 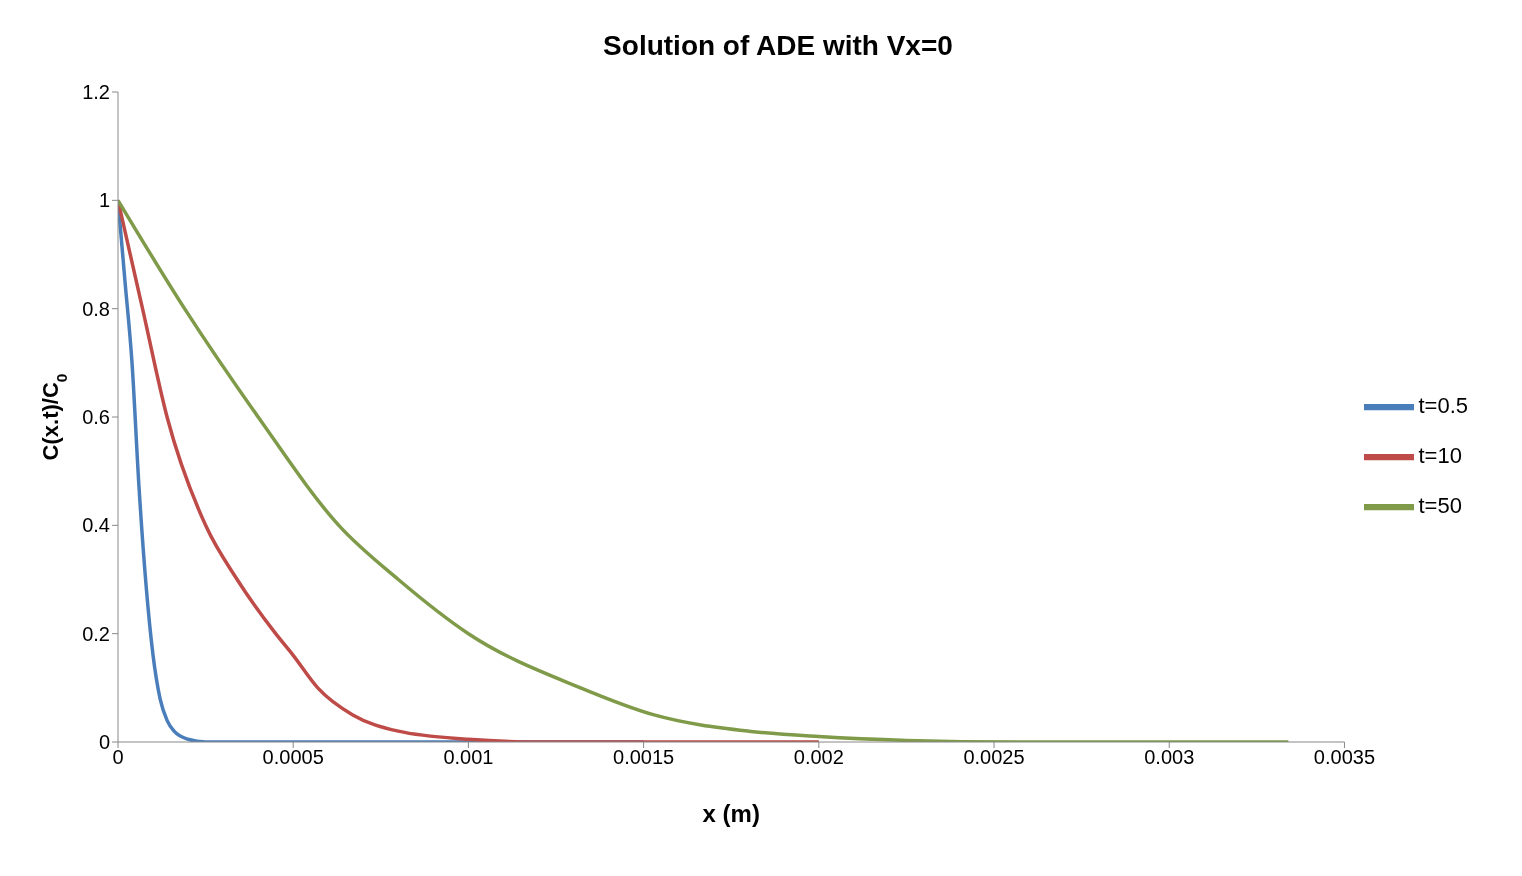 I want to click on y-tick-label: 0.4, so click(x=96, y=525).